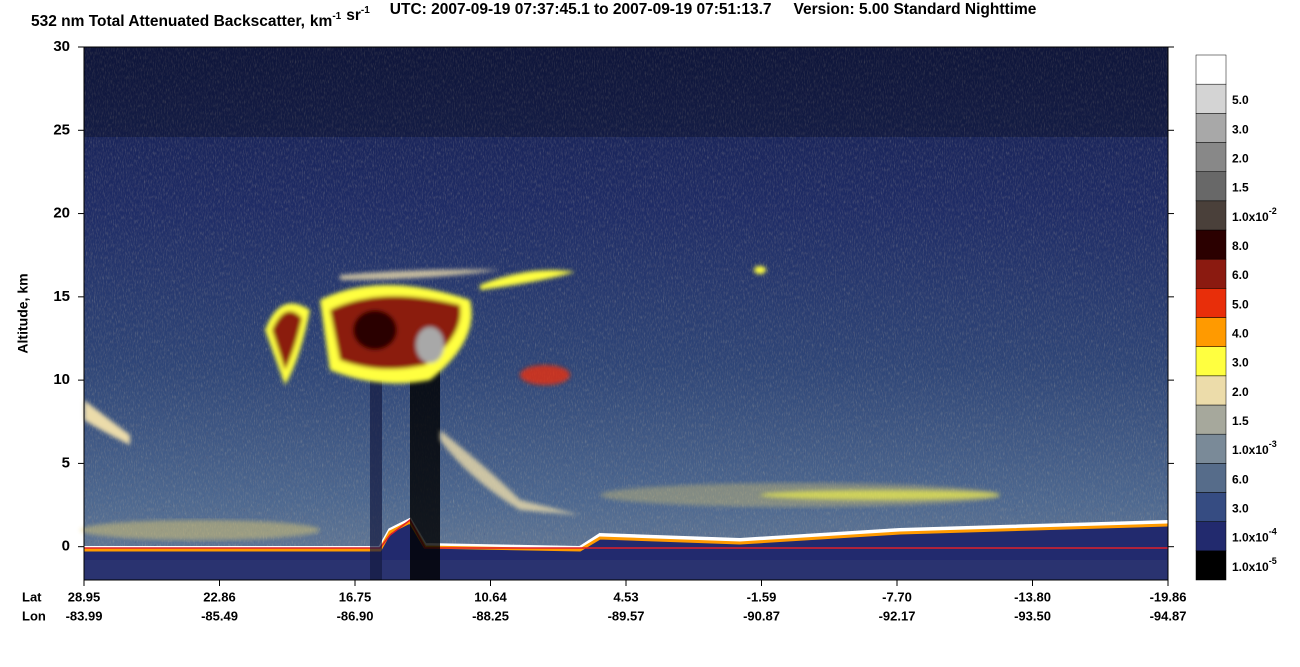  I want to click on x-tick-label: -85.49, so click(219, 615).